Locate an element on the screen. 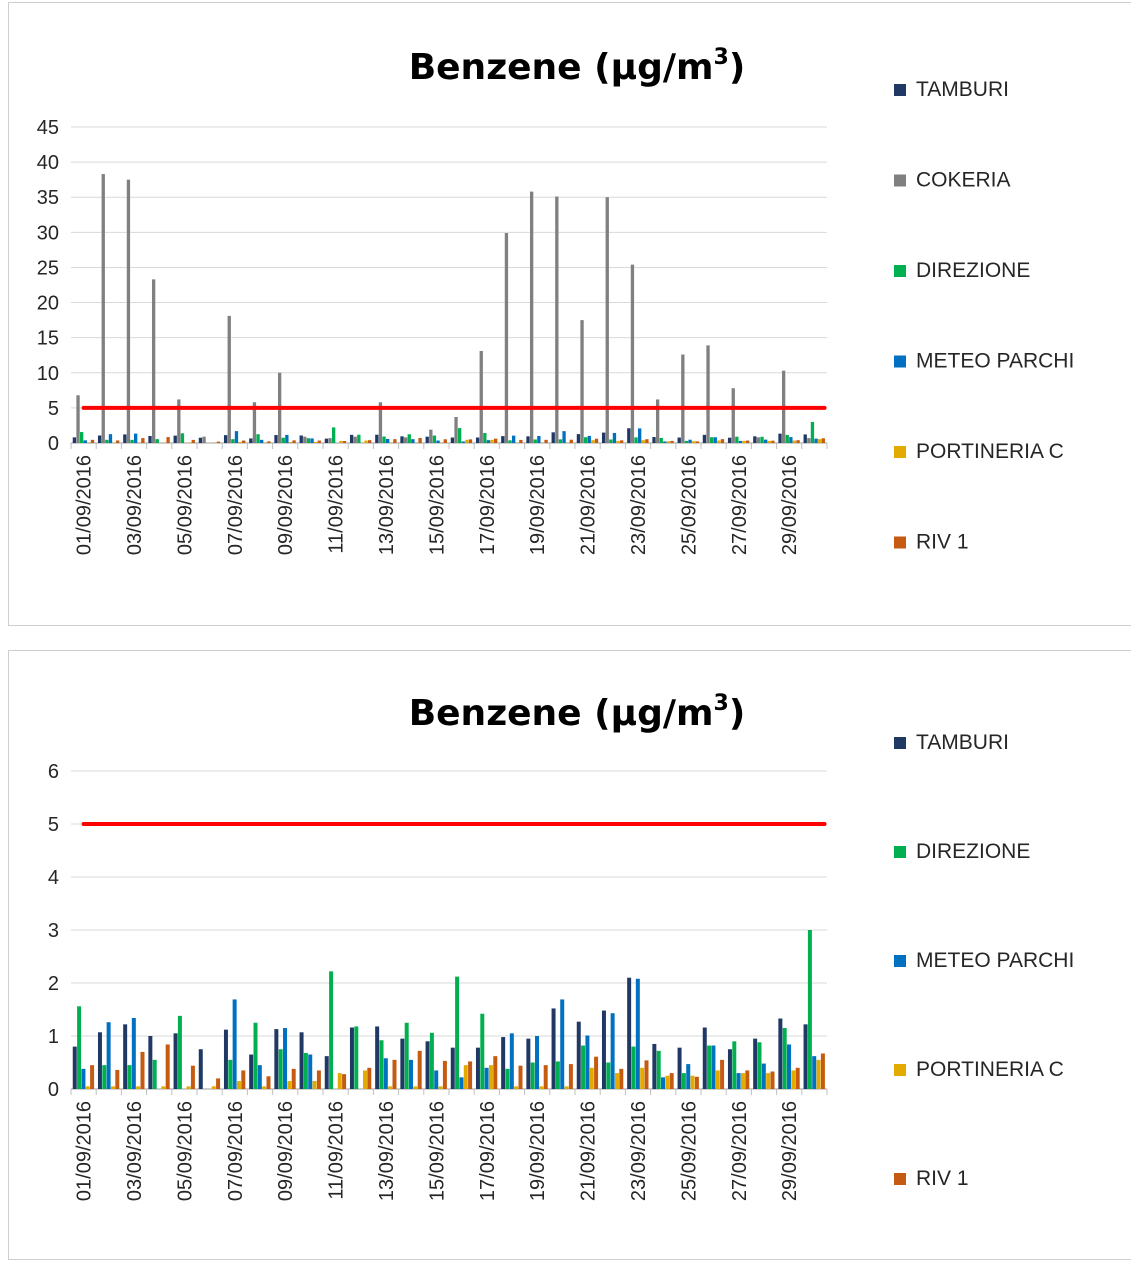 The image size is (1131, 1262). chart-title: Benzene (μg/m3) is located at coordinates (577, 66).